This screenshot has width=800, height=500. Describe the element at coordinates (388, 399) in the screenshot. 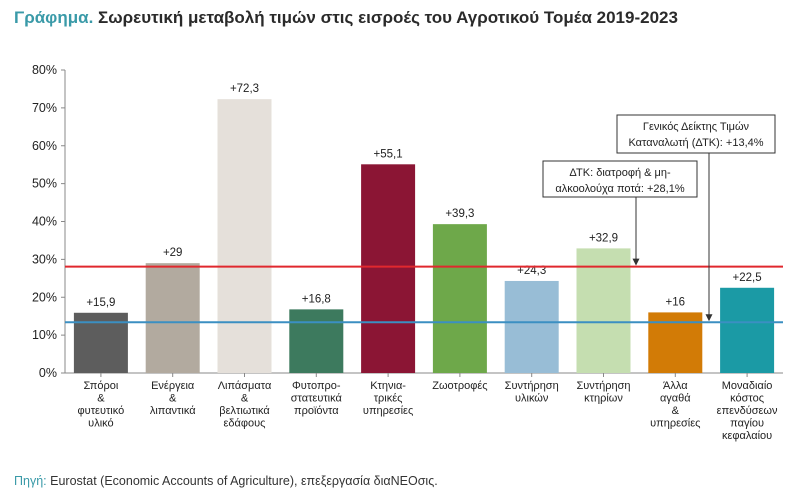

I see `category-label: τρικές` at that location.